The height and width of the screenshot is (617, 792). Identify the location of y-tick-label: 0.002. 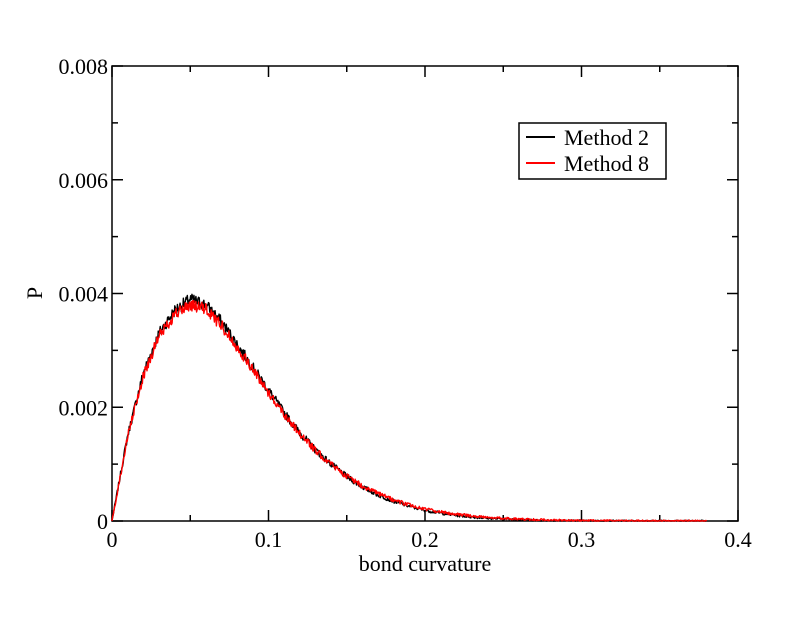
(84, 407).